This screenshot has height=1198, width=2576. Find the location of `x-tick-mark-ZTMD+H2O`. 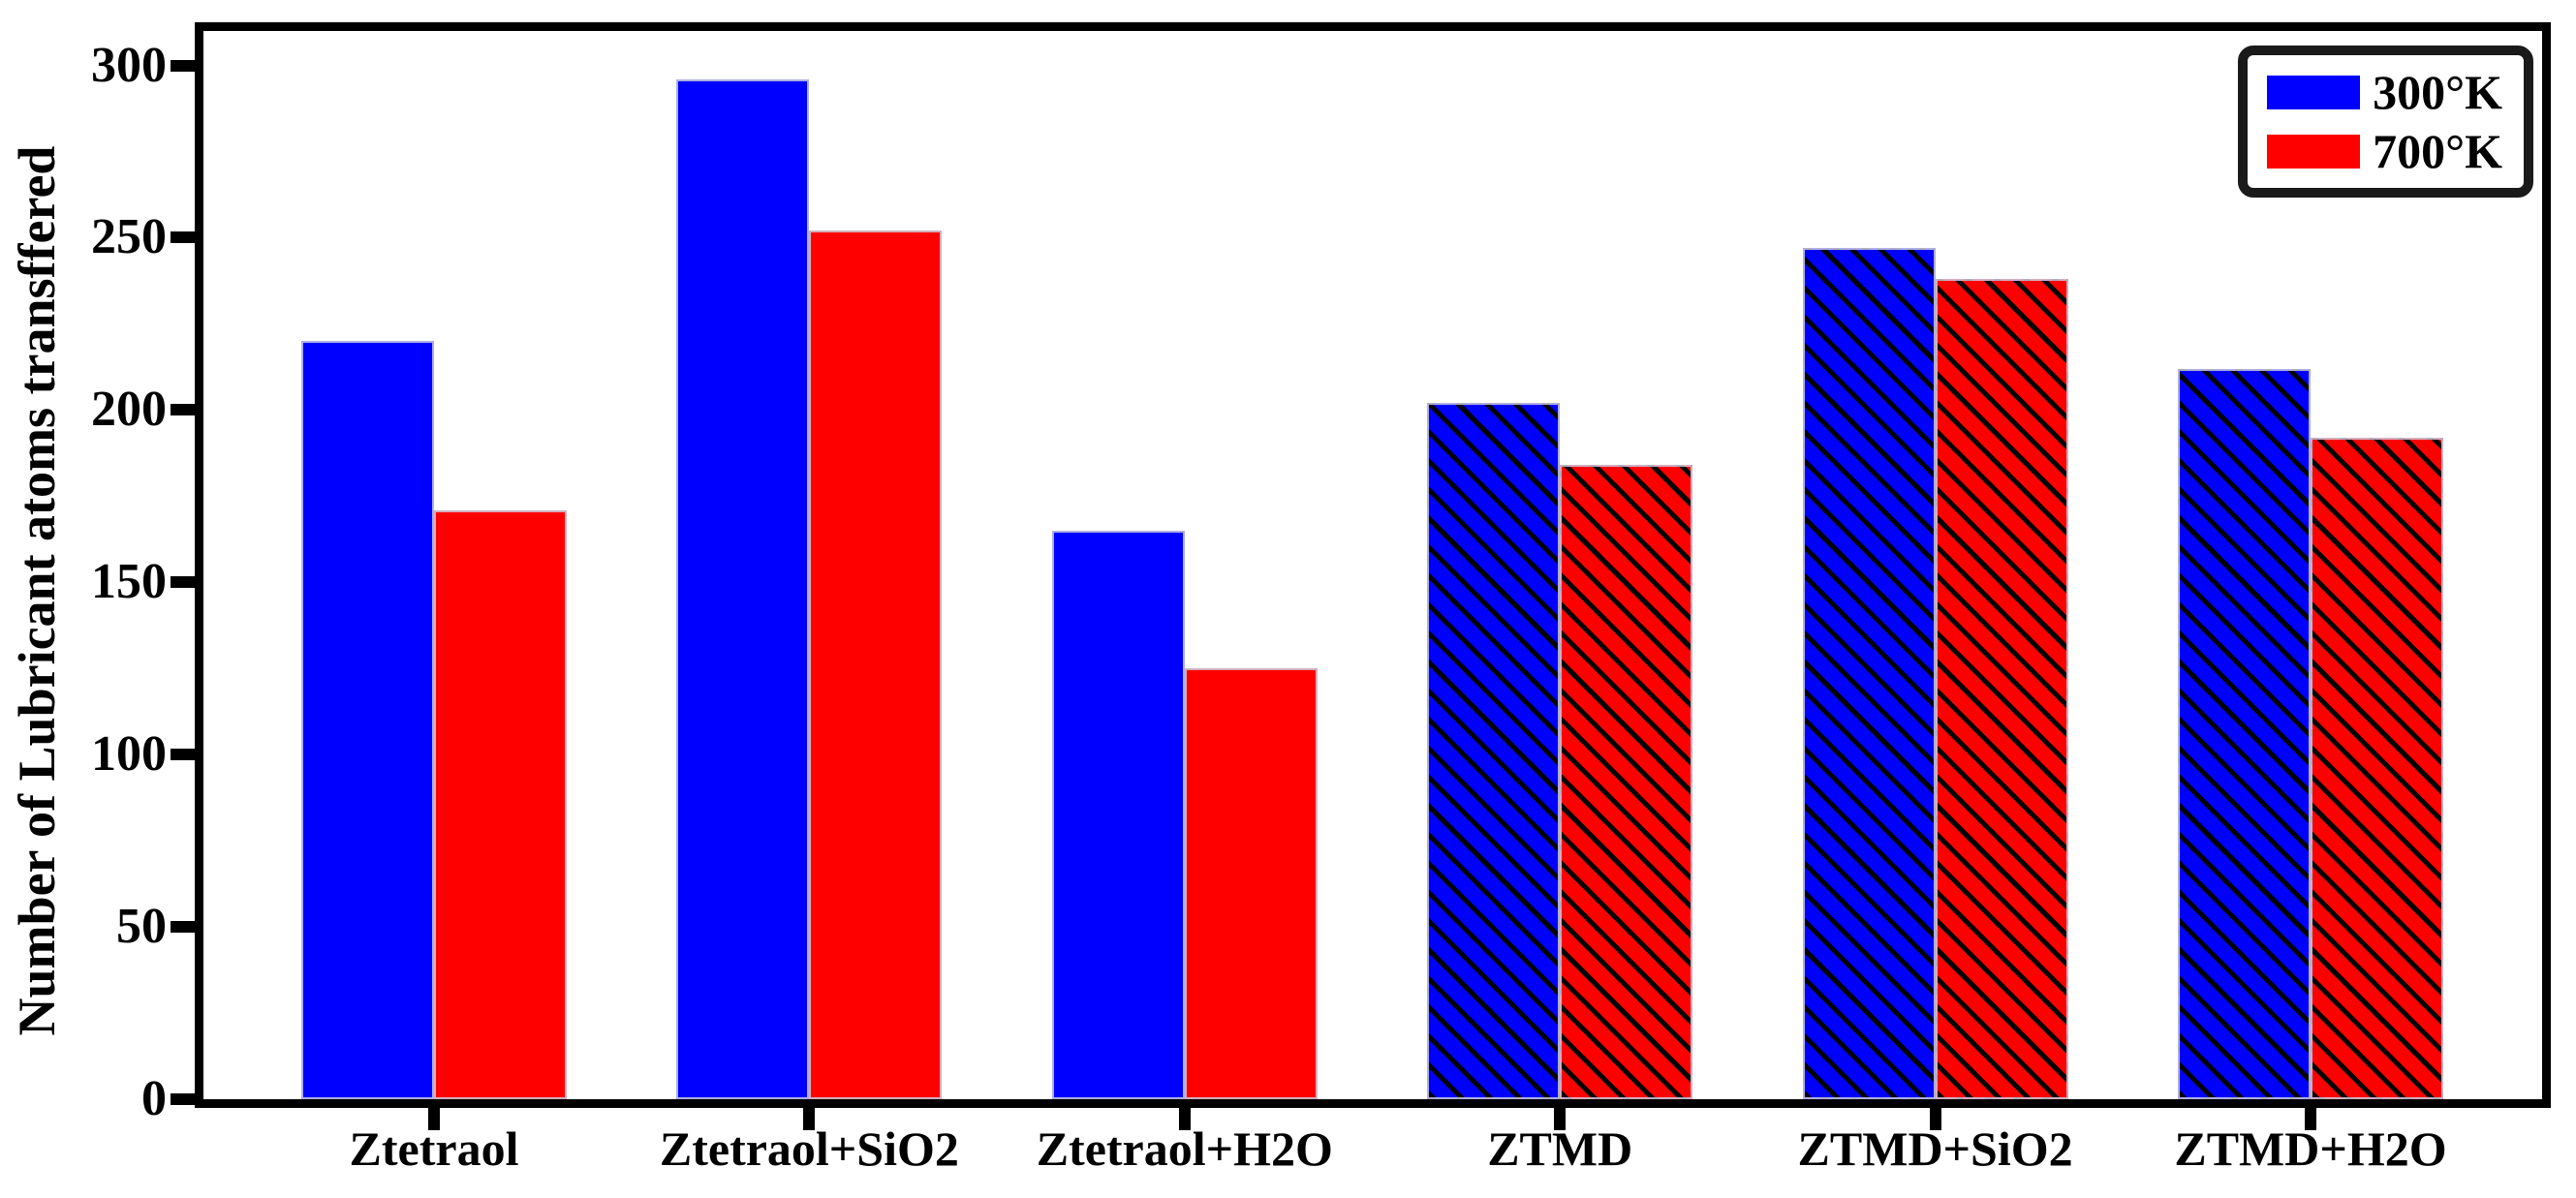

x-tick-mark-ZTMD+H2O is located at coordinates (2310, 1115).